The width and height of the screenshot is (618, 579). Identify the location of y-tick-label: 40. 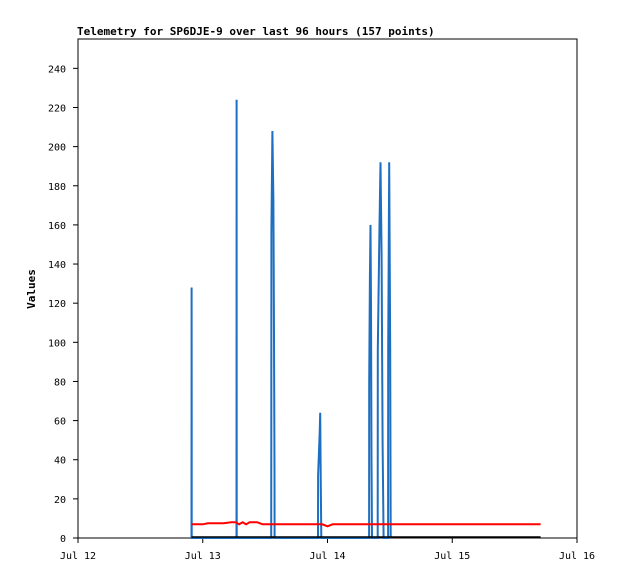
(60, 461).